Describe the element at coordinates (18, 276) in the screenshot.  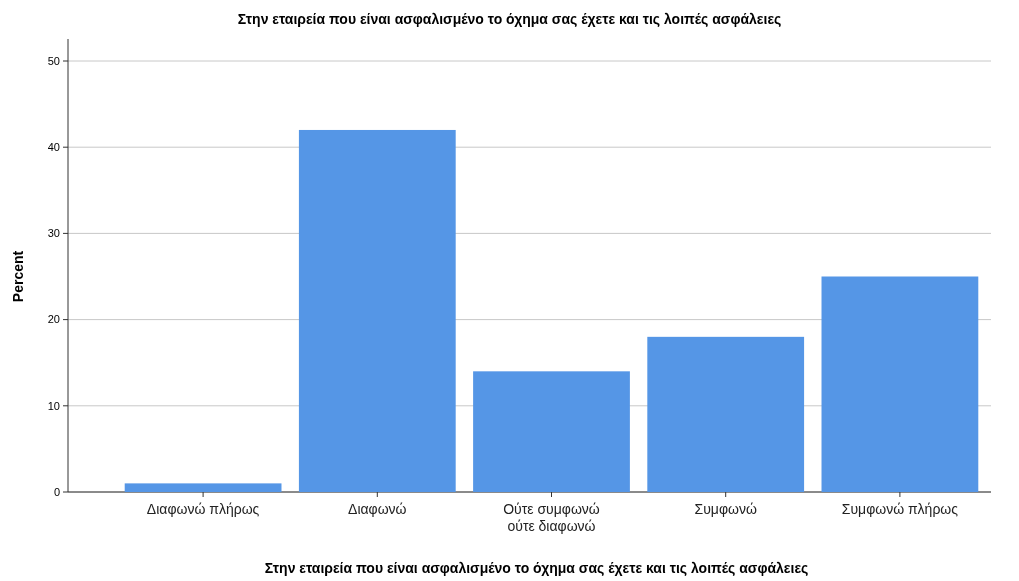
I see `y-axis-title: Percent` at that location.